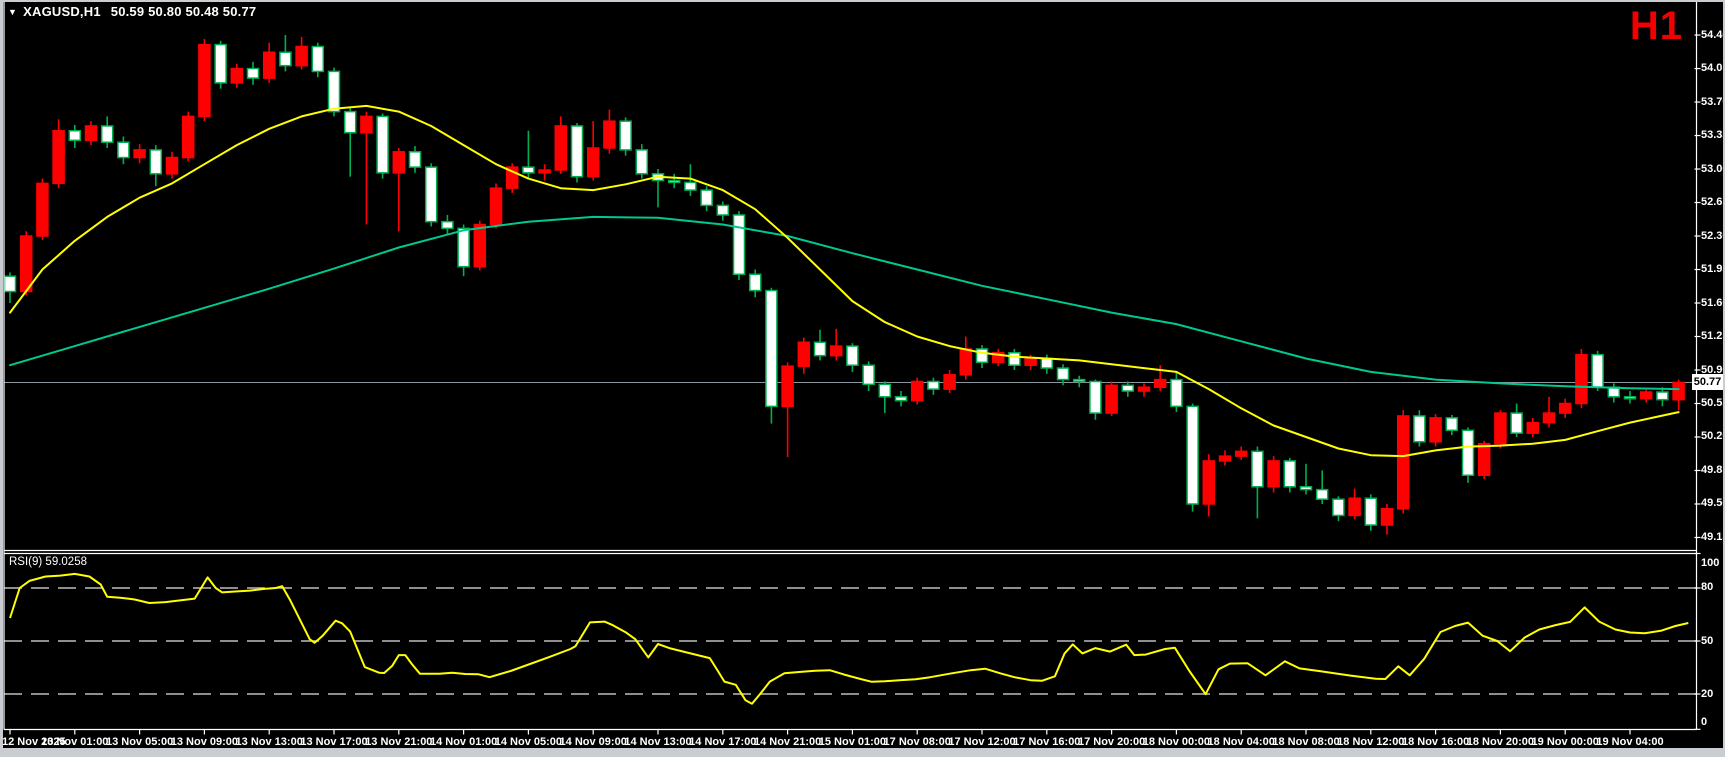 This screenshot has width=1725, height=757. What do you see at coordinates (62, 11) in the screenshot?
I see `symbol-period-label: XAGUSD,H1` at bounding box center [62, 11].